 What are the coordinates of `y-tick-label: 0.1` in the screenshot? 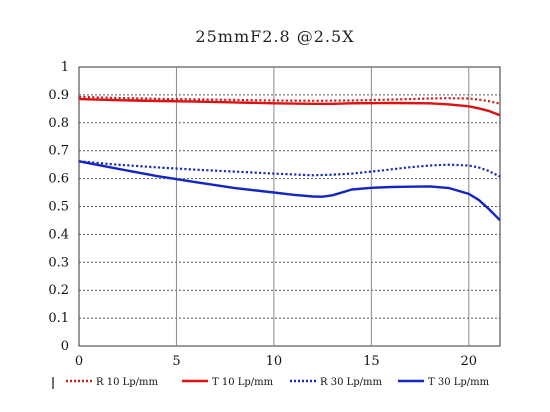 It's located at (58, 318).